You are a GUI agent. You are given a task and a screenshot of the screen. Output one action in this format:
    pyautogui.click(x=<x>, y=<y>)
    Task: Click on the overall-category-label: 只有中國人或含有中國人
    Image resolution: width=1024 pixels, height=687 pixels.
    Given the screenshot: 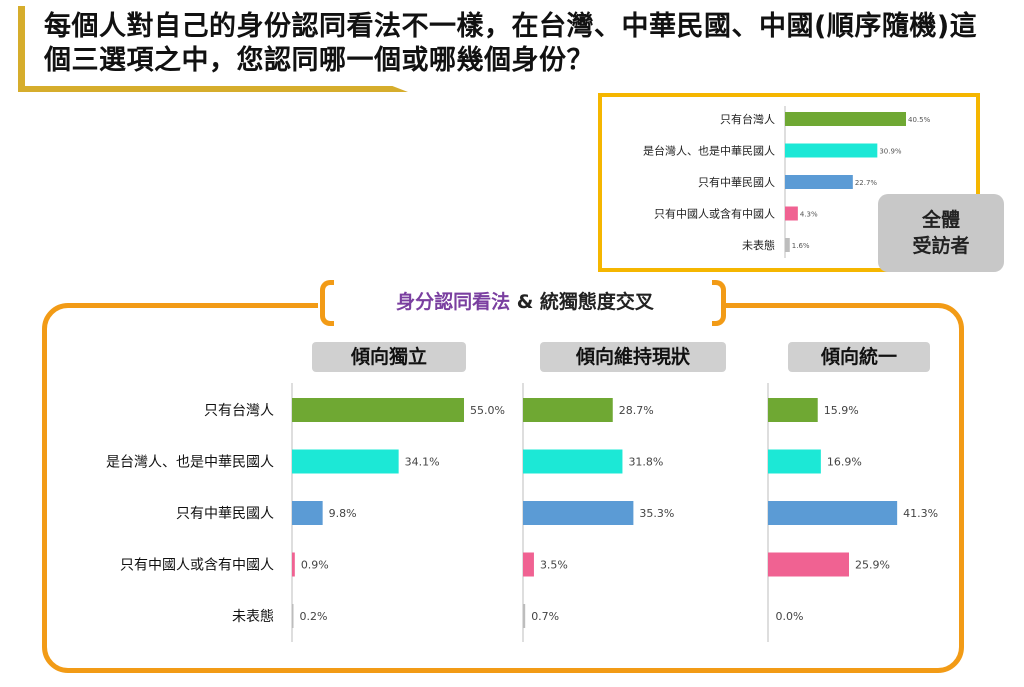 What is the action you would take?
    pyautogui.click(x=714, y=214)
    